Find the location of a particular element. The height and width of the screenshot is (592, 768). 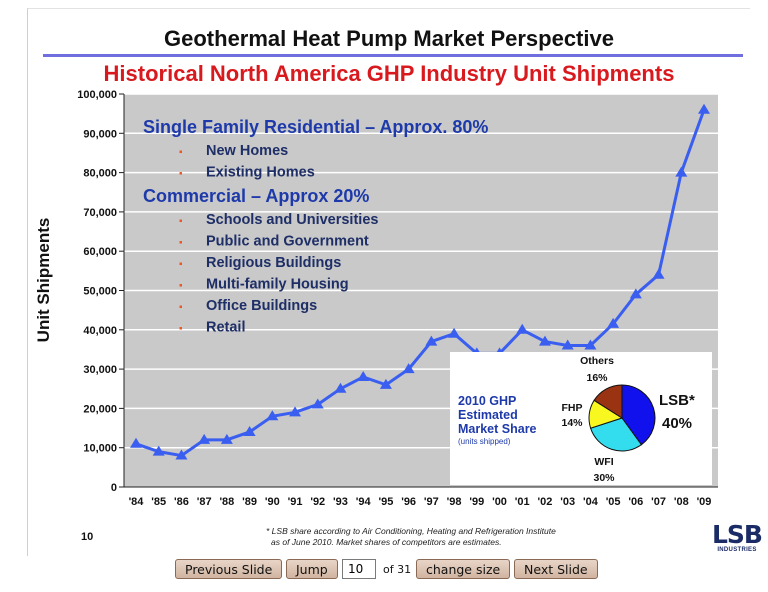

x-tick-label: '01 is located at coordinates (522, 502).